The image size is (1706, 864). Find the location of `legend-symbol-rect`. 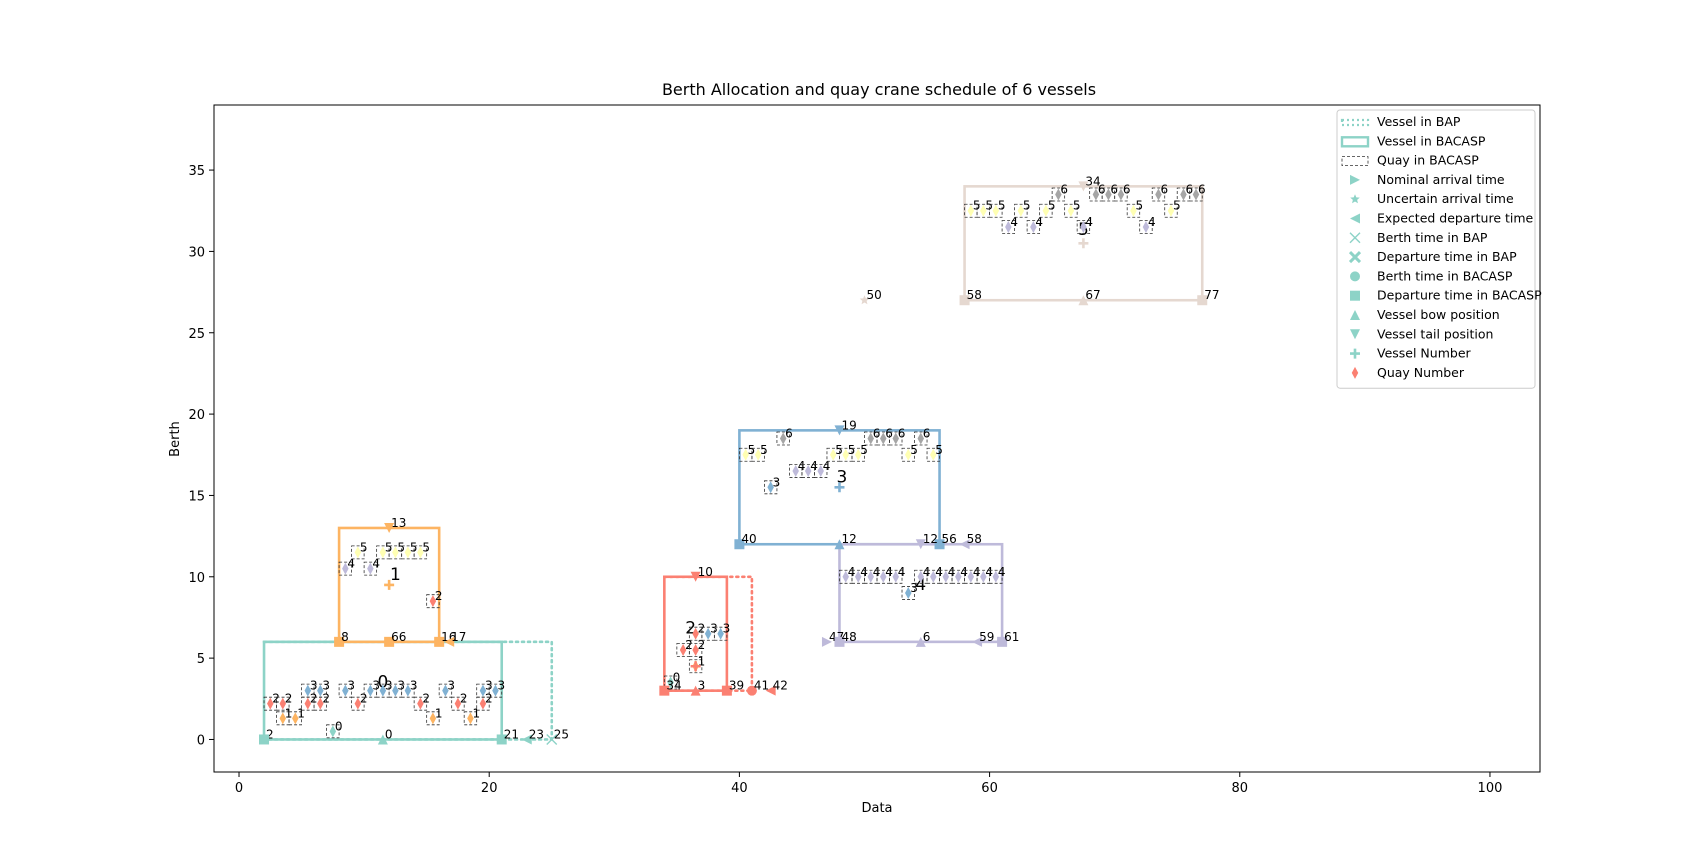

legend-symbol-rect is located at coordinates (1355, 142).